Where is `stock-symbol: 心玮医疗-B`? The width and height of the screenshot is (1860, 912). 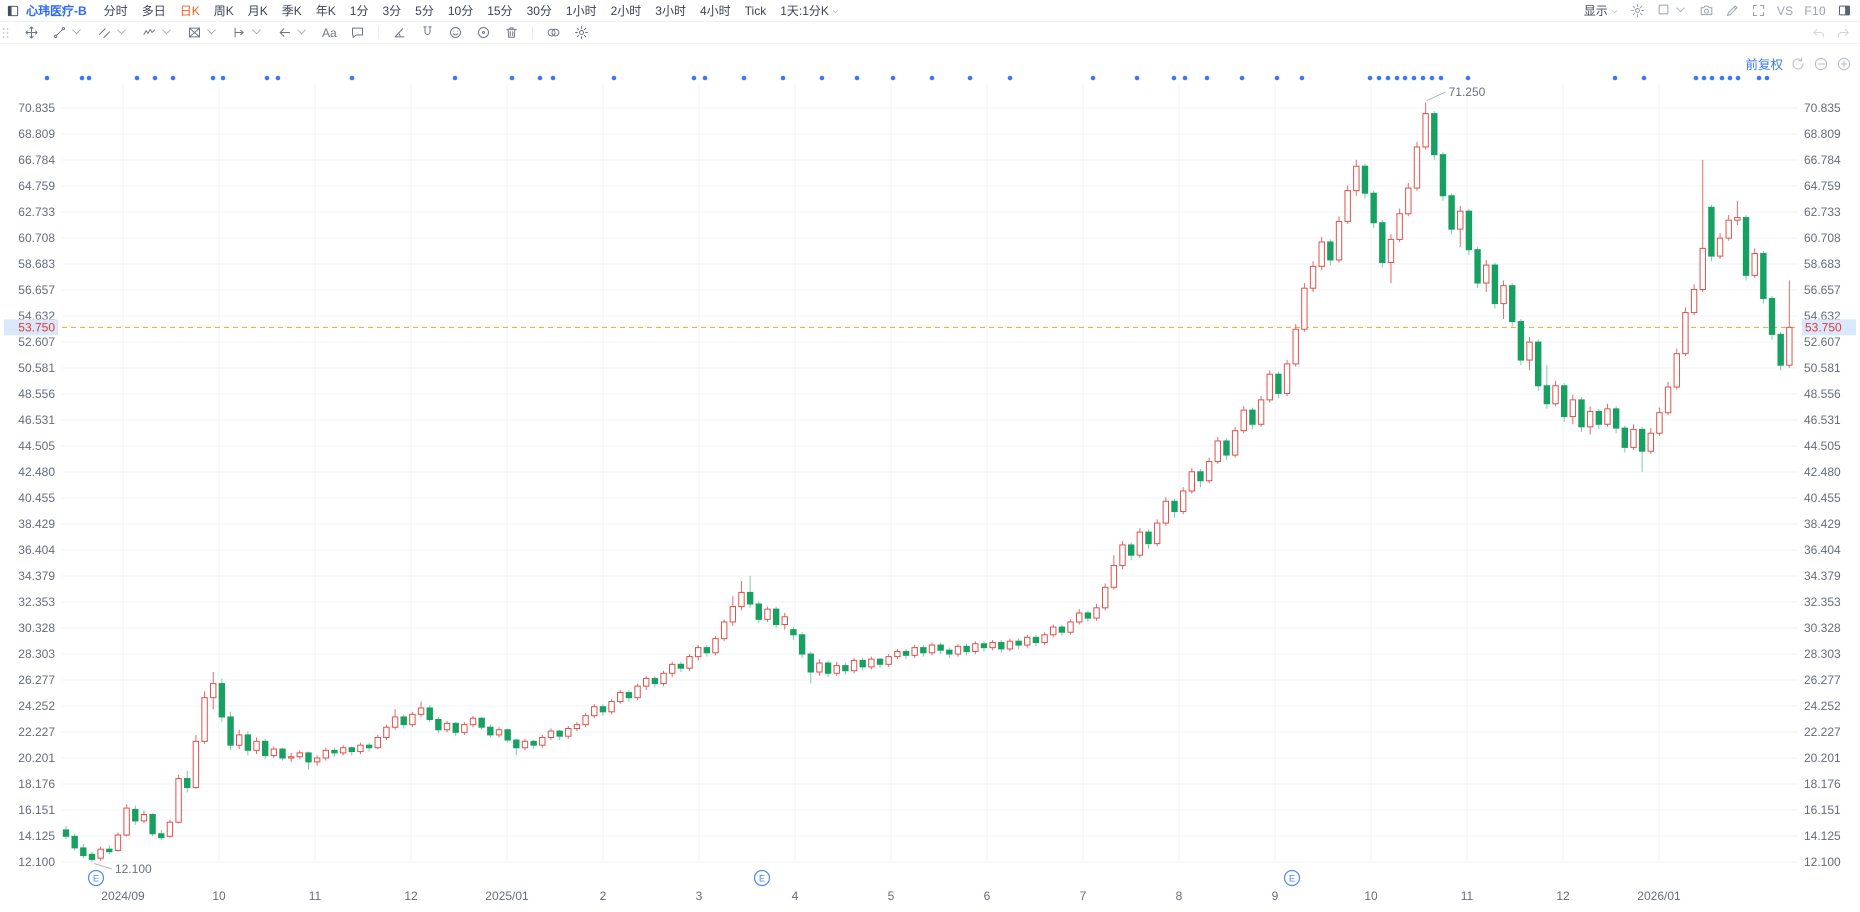 stock-symbol: 心玮医疗-B is located at coordinates (56, 11).